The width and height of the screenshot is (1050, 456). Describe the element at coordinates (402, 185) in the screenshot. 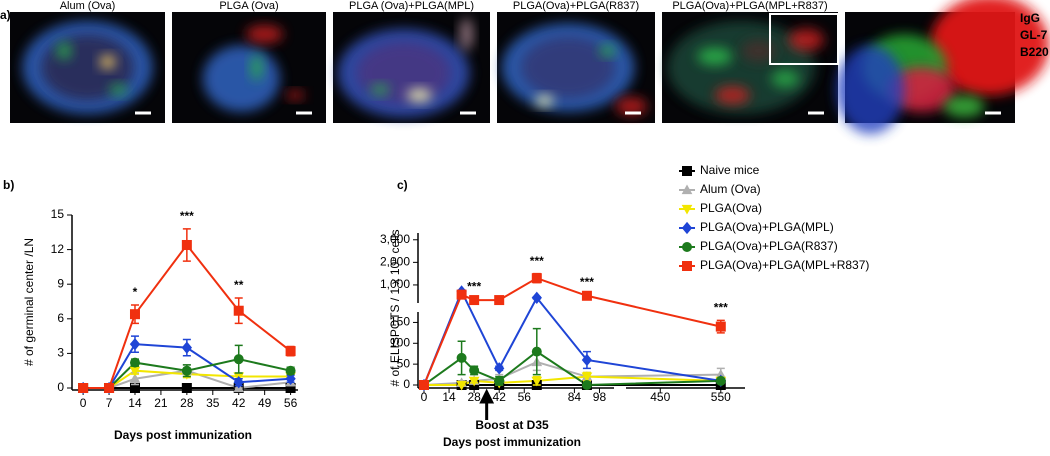

I see `panel-label: c)` at that location.